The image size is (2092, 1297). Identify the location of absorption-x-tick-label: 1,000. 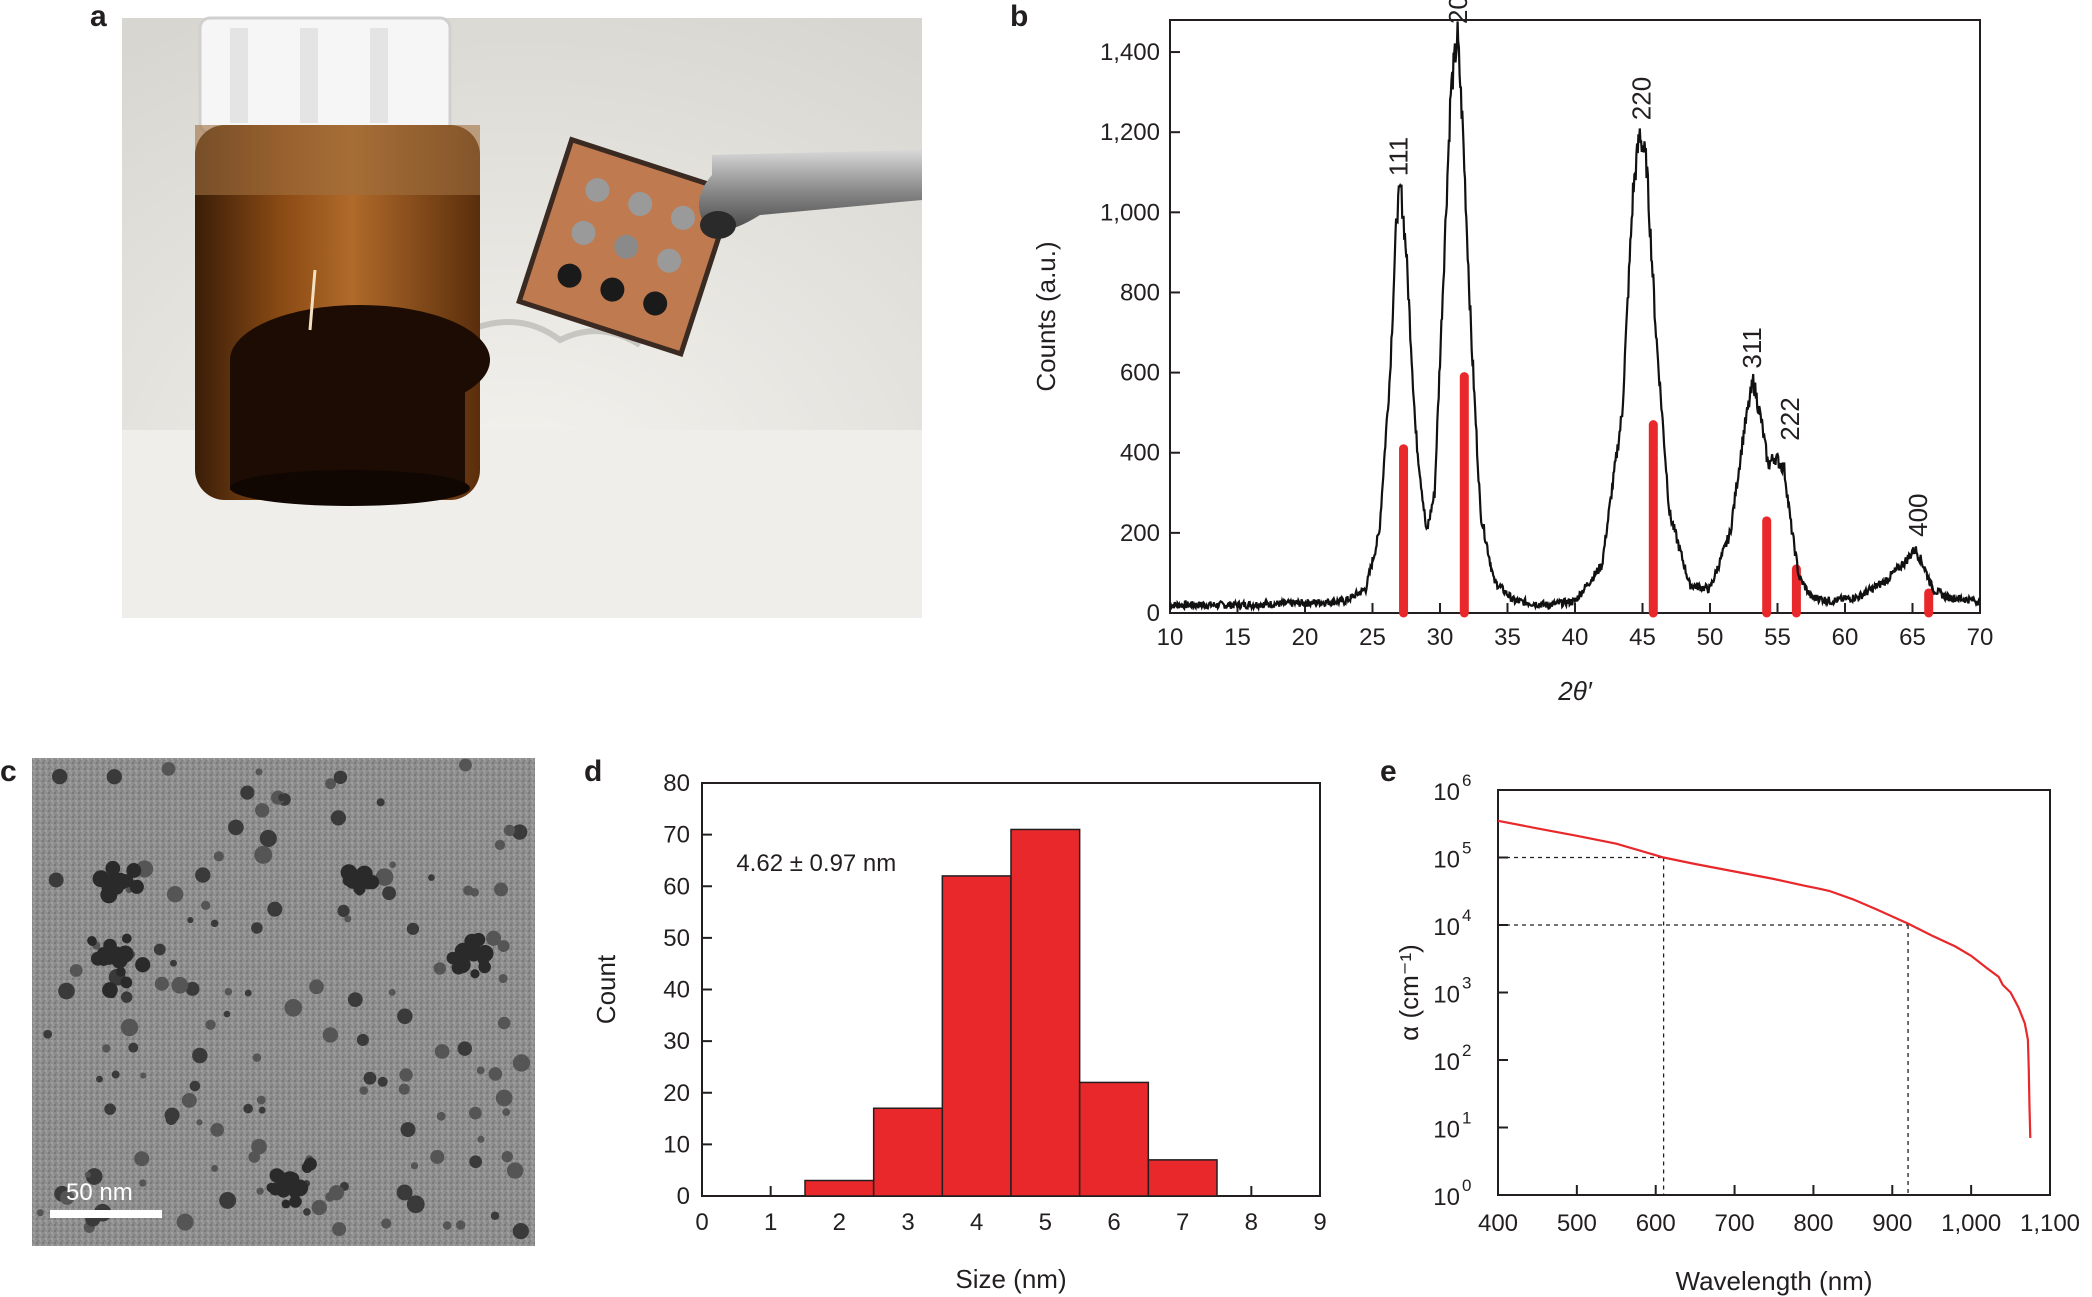
(1971, 1223).